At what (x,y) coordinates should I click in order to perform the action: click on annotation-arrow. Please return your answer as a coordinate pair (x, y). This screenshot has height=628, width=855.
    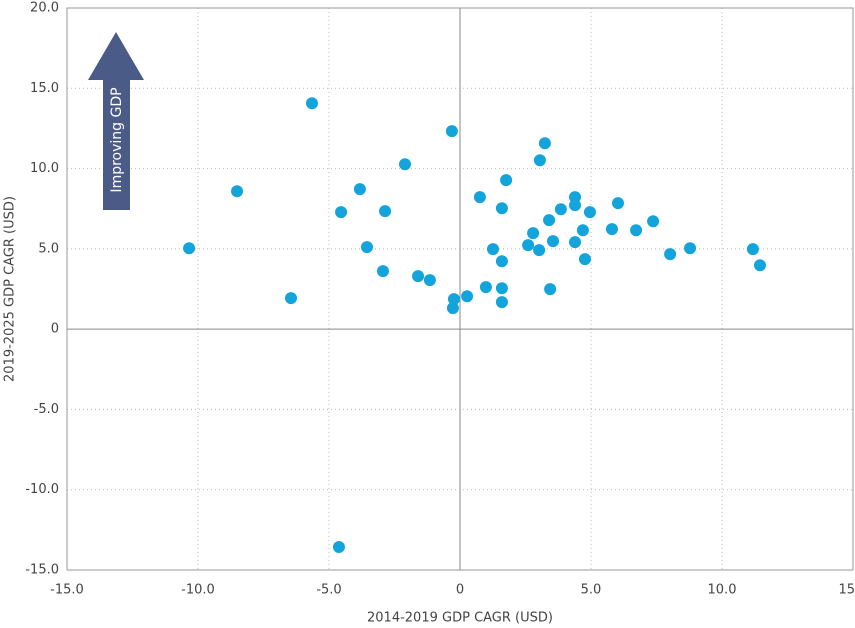
    Looking at the image, I should click on (116, 121).